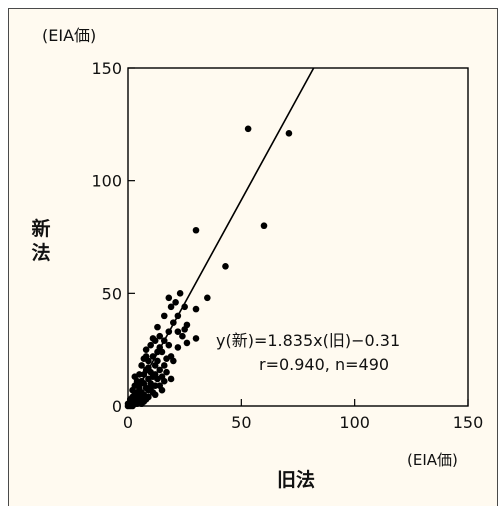 The height and width of the screenshot is (507, 503). I want to click on y-tick-label: 100, so click(106, 181).